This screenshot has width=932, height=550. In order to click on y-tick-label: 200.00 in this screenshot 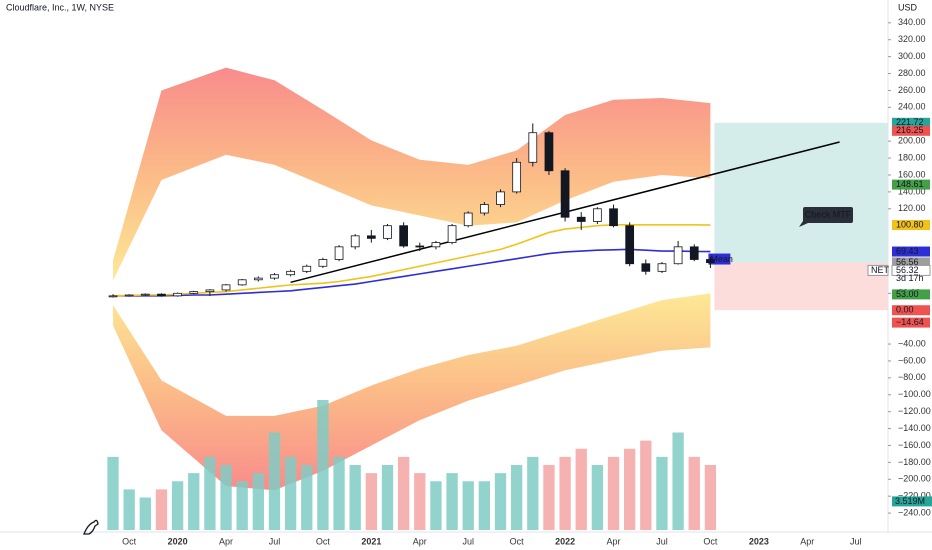, I will do `click(912, 141)`.